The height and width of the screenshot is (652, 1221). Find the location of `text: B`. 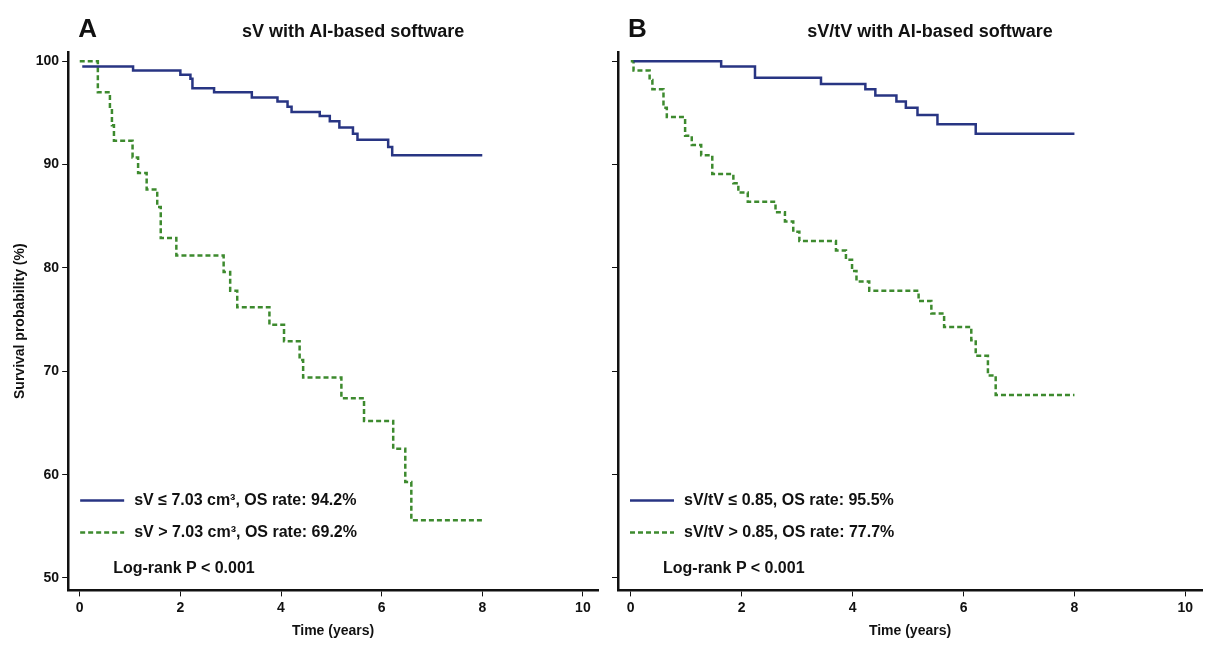

text: B is located at coordinates (637, 28).